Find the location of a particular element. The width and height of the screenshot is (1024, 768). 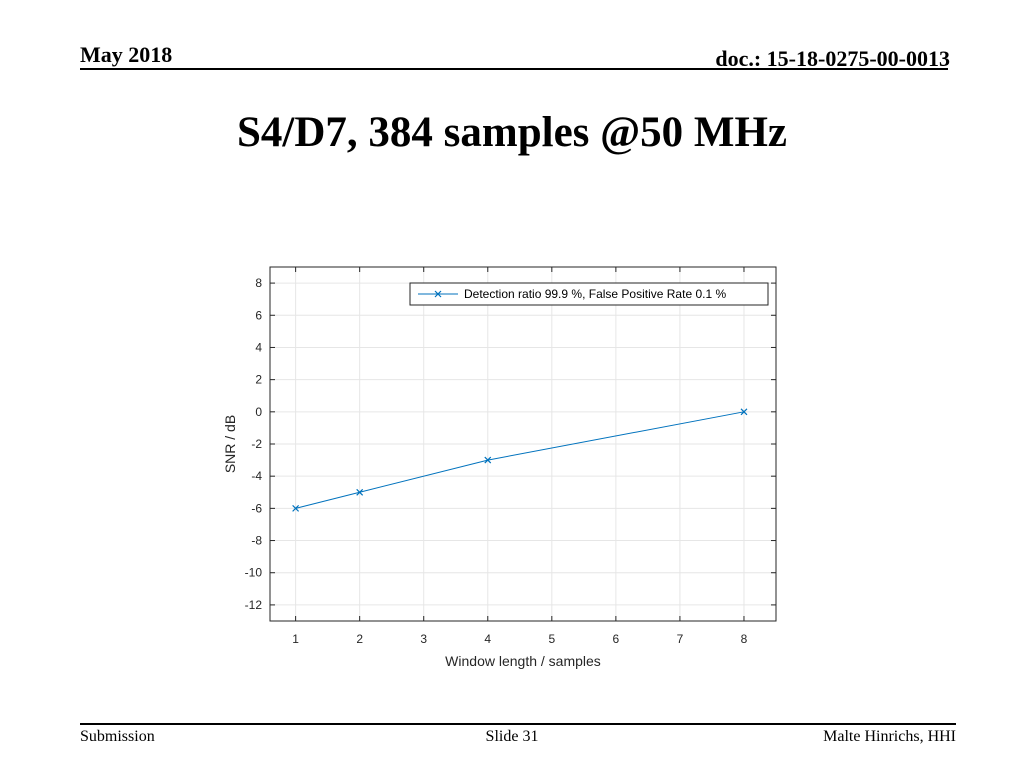

y-axis-label: SNR / dB is located at coordinates (230, 444).